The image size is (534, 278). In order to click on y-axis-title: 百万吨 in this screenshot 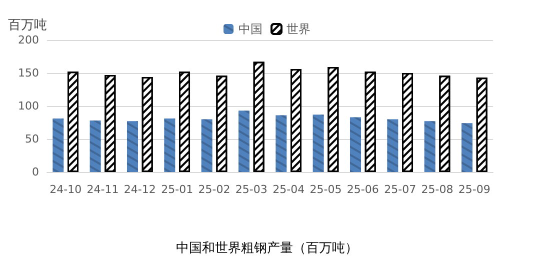, I will do `click(27, 25)`.